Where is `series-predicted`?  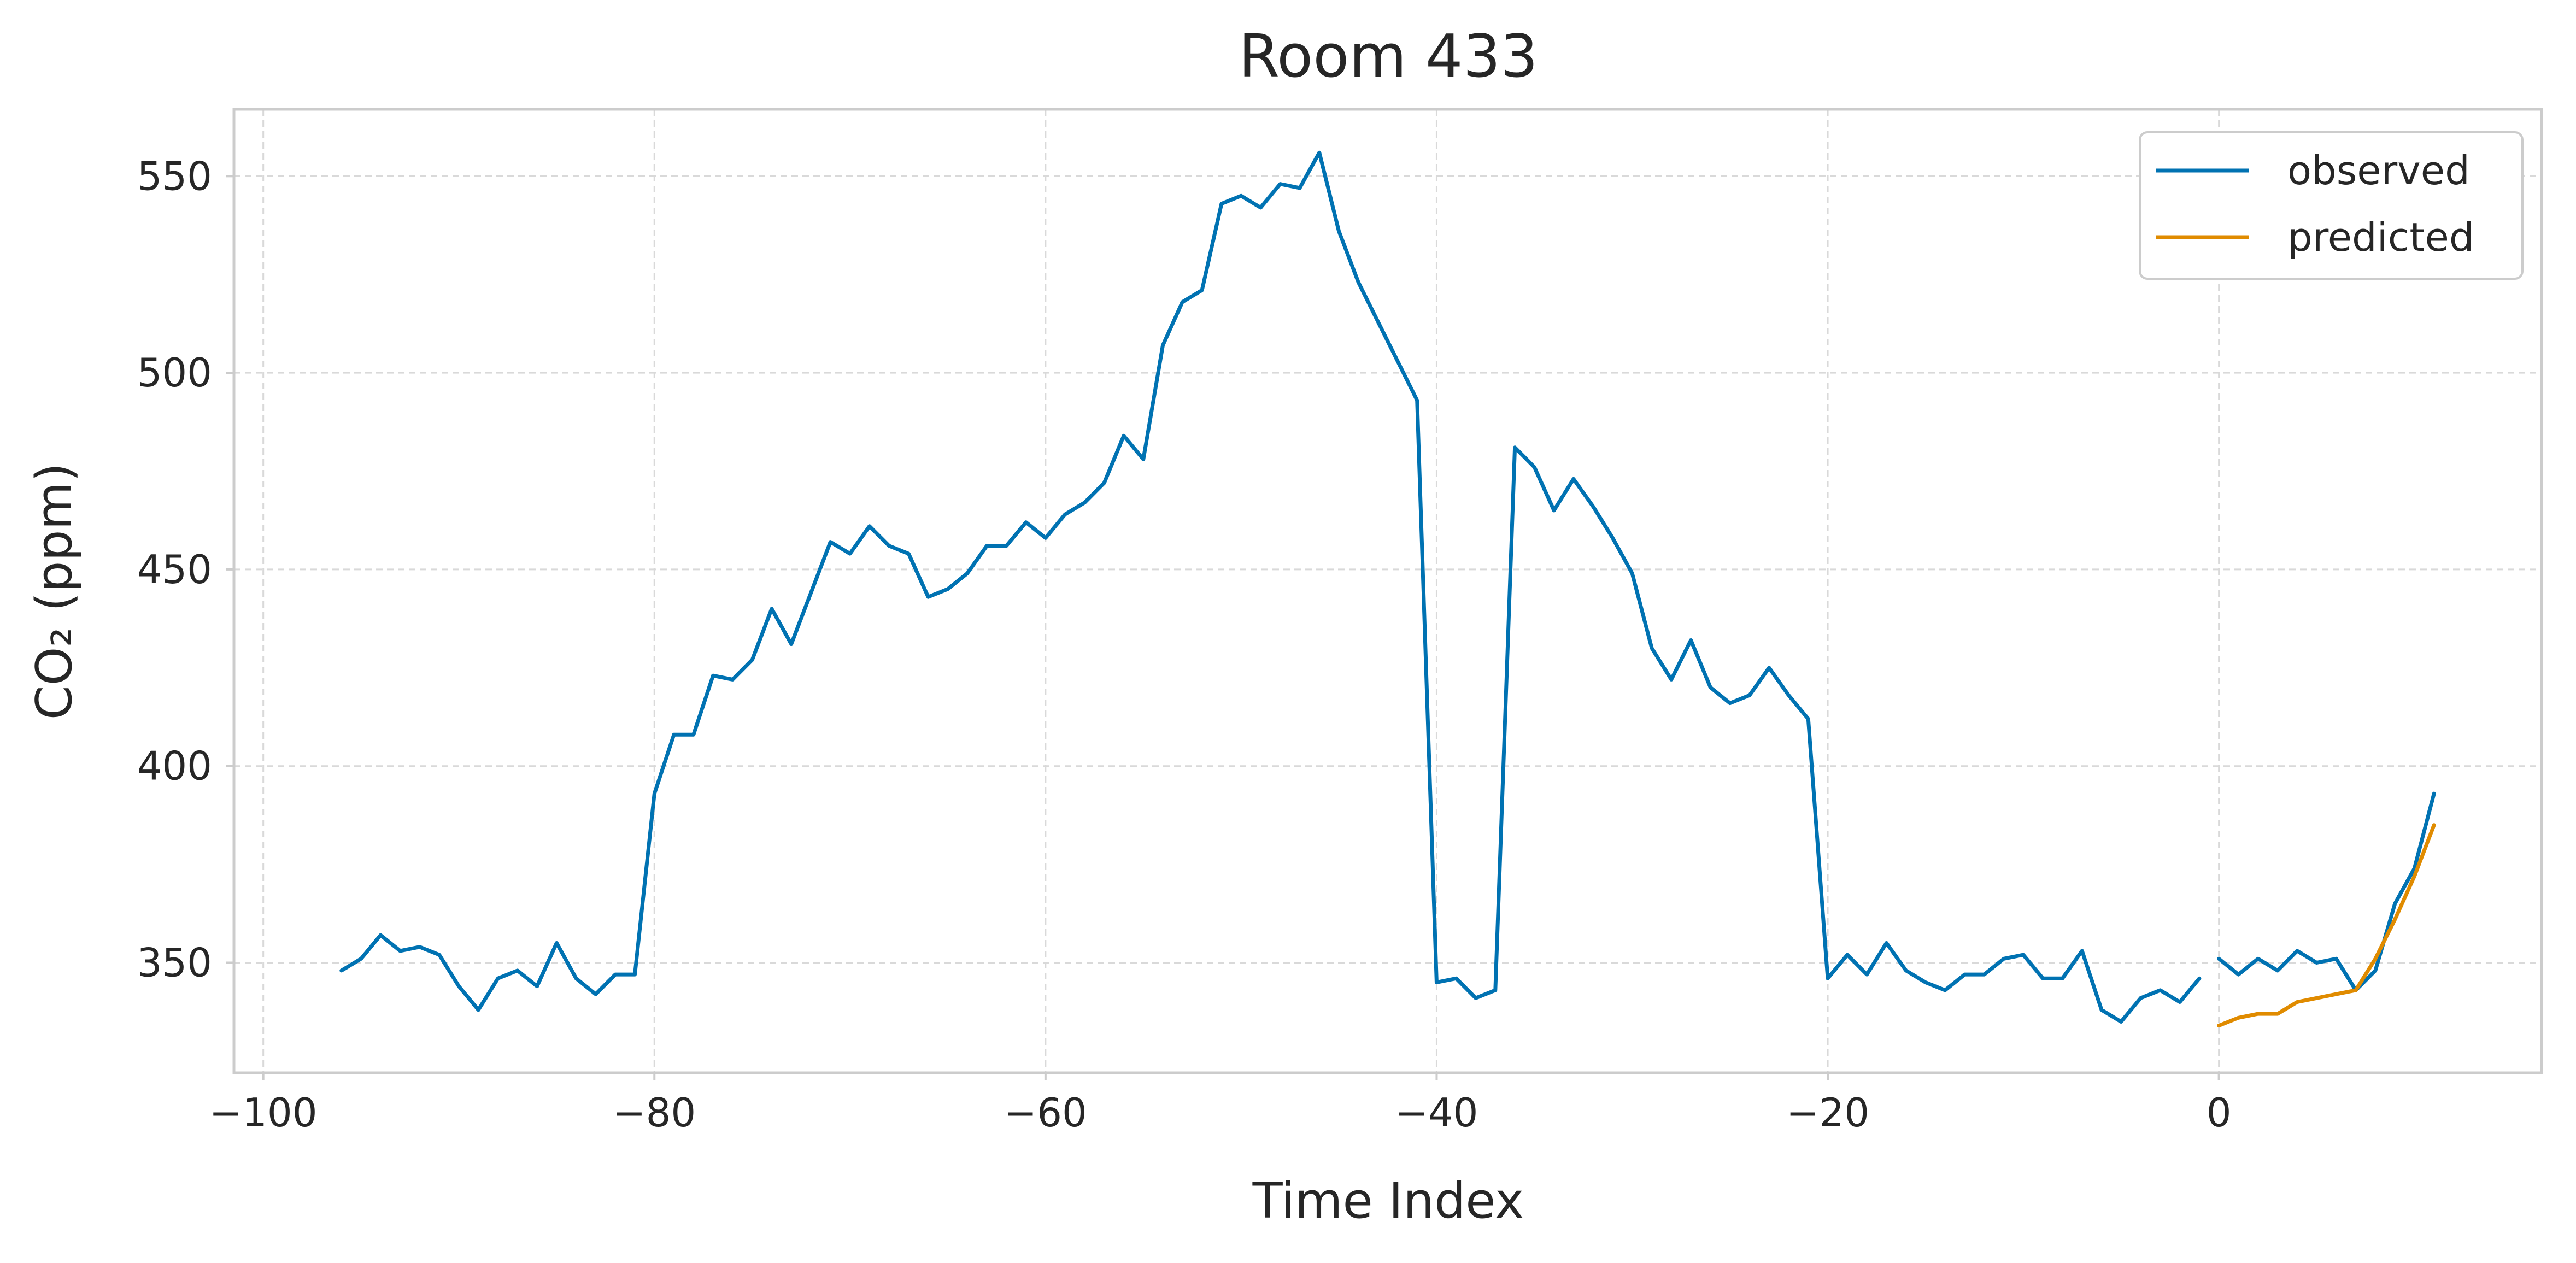 series-predicted is located at coordinates (2326, 925).